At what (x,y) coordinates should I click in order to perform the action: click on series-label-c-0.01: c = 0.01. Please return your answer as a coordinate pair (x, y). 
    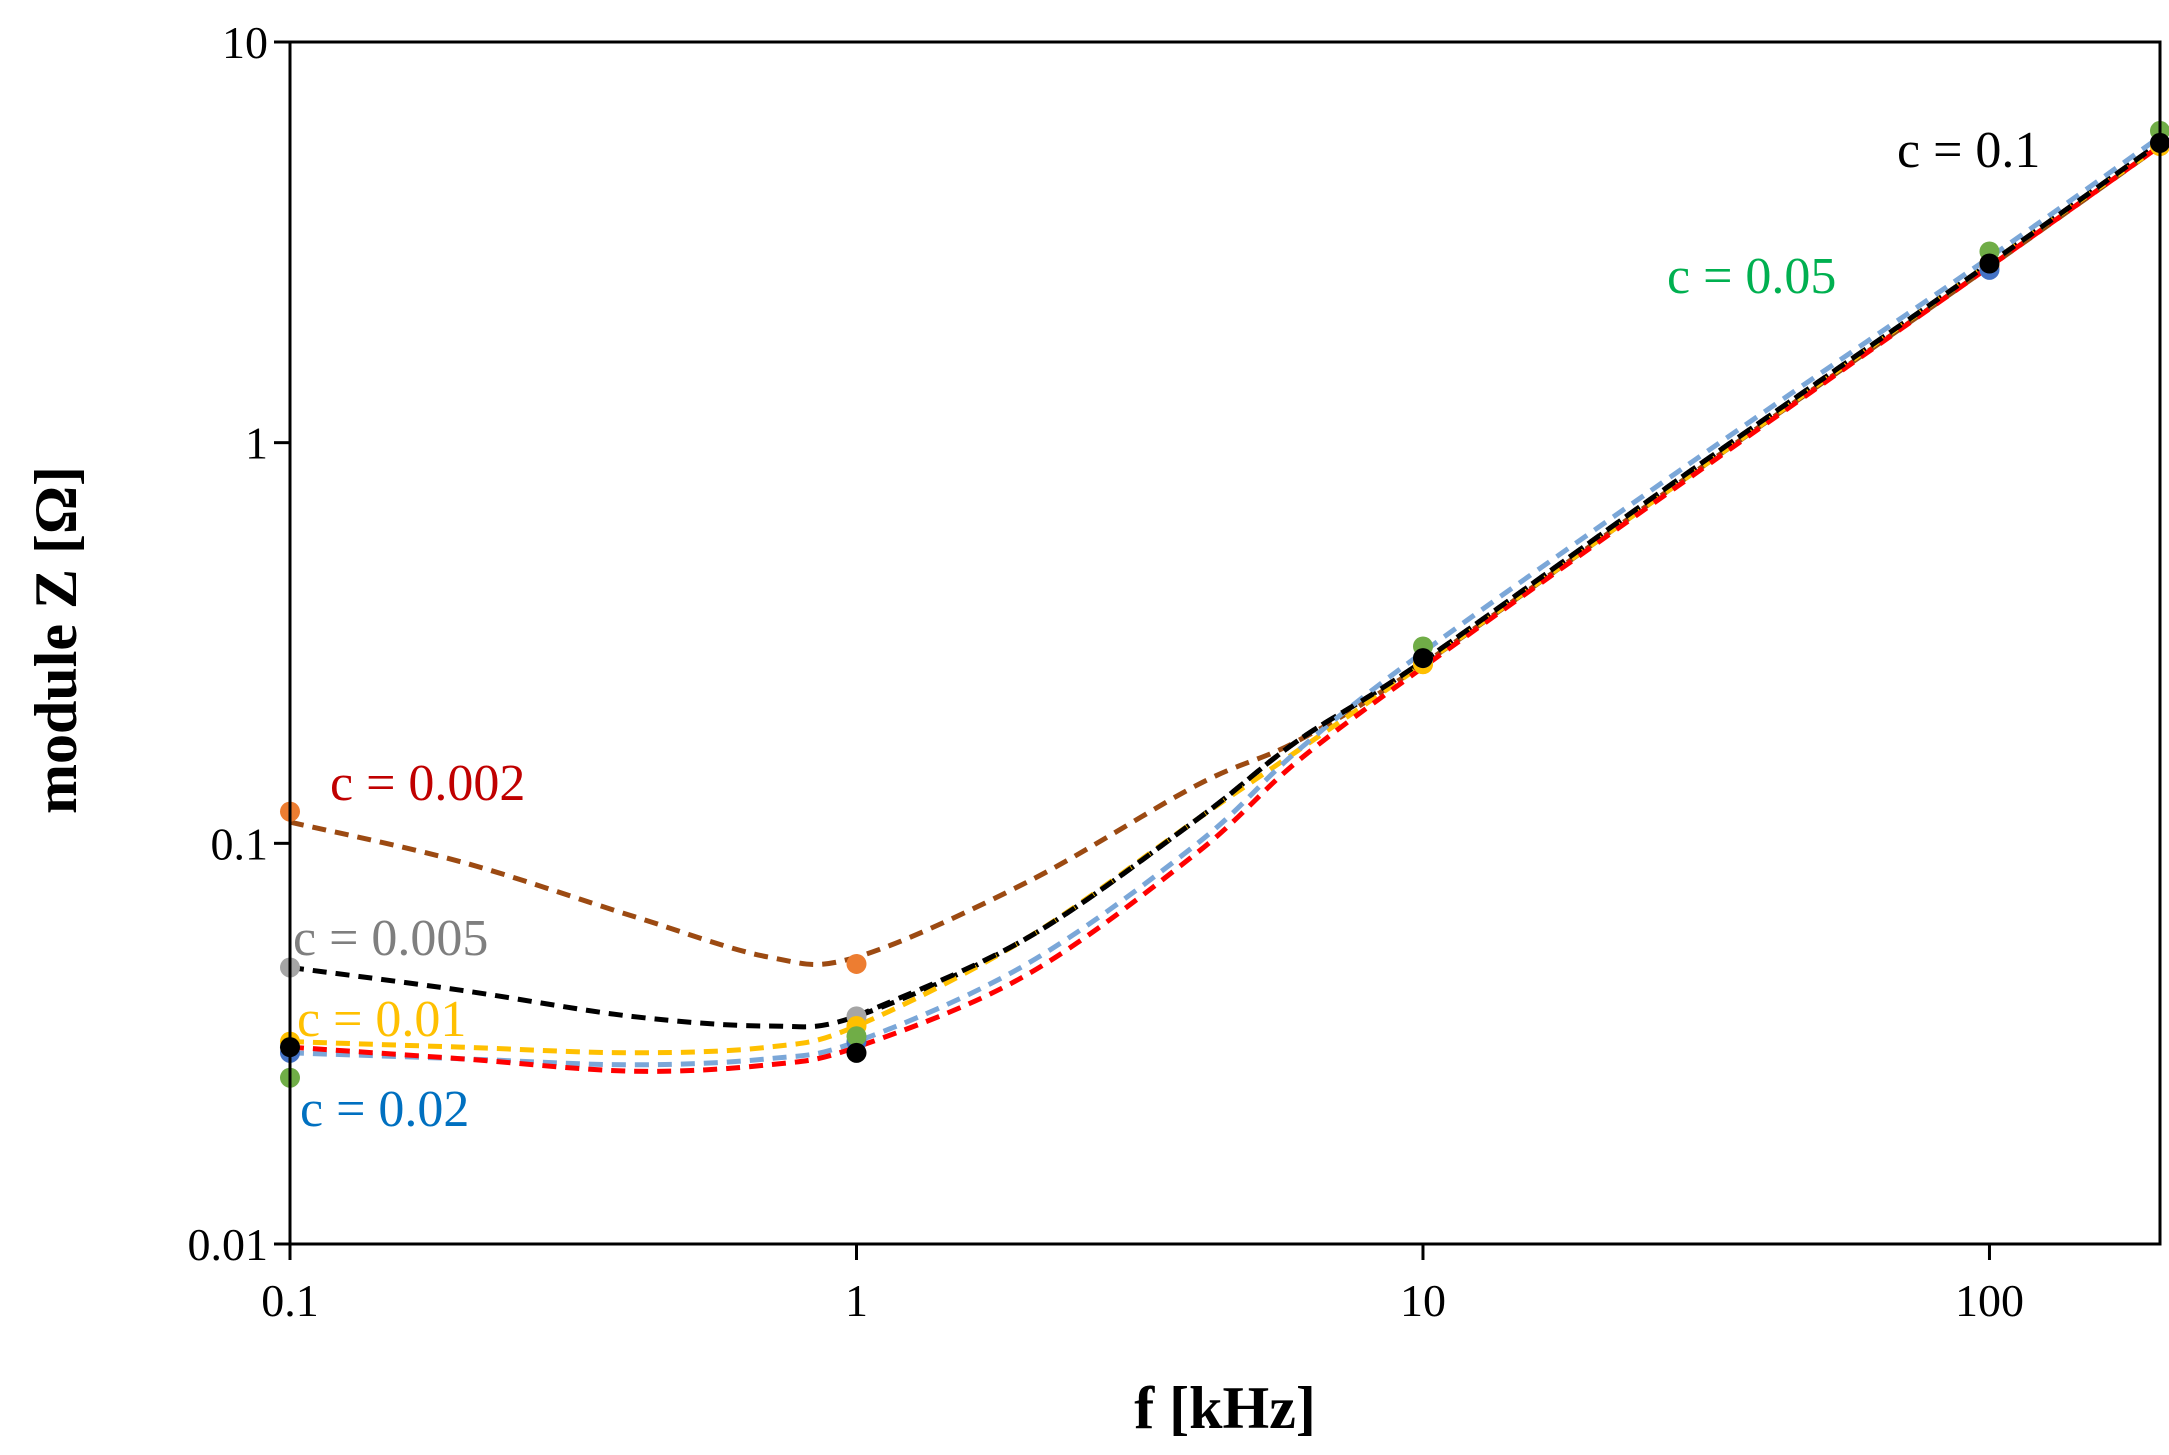
    Looking at the image, I should click on (381, 1019).